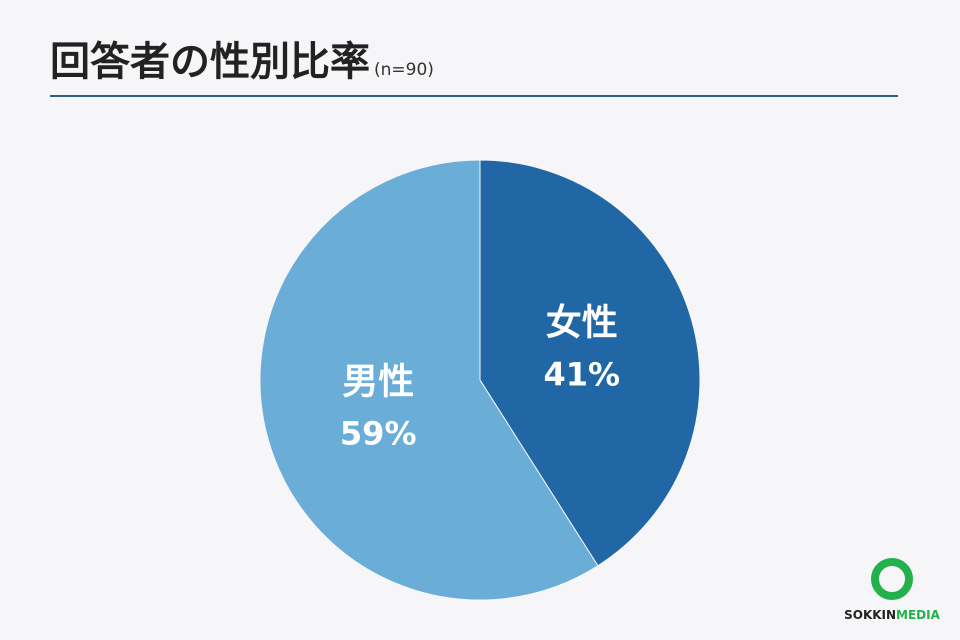 The image size is (960, 640). What do you see at coordinates (378, 382) in the screenshot?
I see `slice-label: 男性` at bounding box center [378, 382].